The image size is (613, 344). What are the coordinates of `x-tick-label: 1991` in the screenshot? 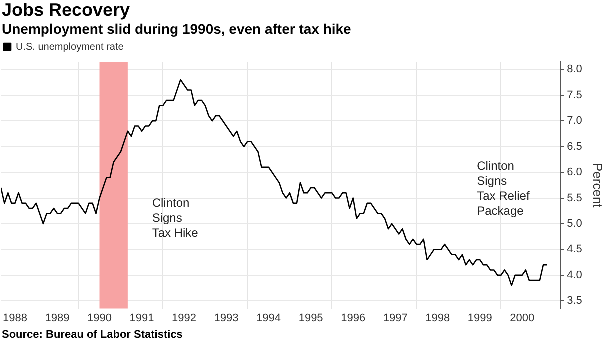 It's located at (142, 318).